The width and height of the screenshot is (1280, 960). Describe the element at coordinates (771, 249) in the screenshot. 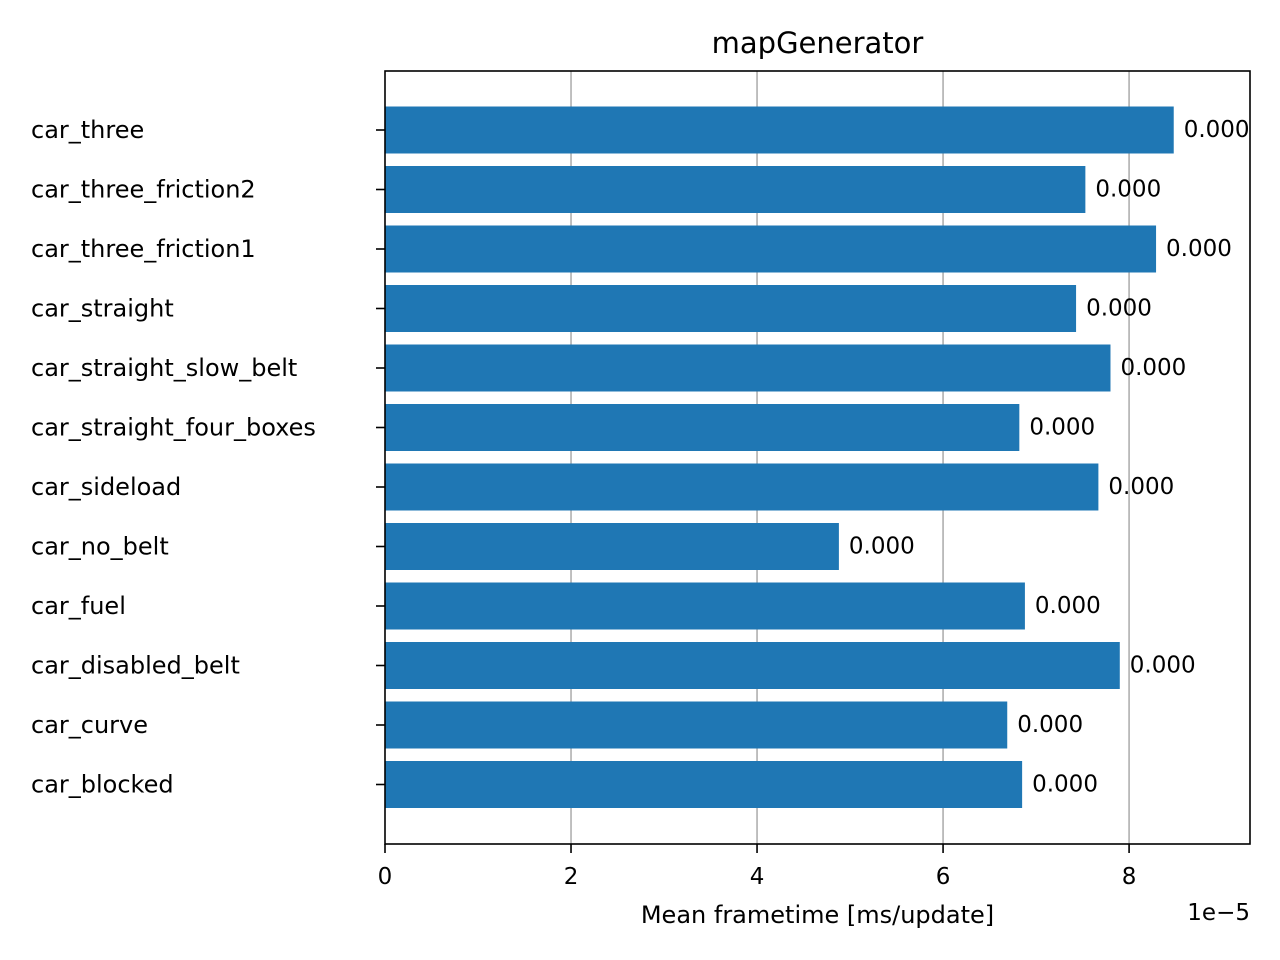

I see `bar-car_three_friction1` at that location.